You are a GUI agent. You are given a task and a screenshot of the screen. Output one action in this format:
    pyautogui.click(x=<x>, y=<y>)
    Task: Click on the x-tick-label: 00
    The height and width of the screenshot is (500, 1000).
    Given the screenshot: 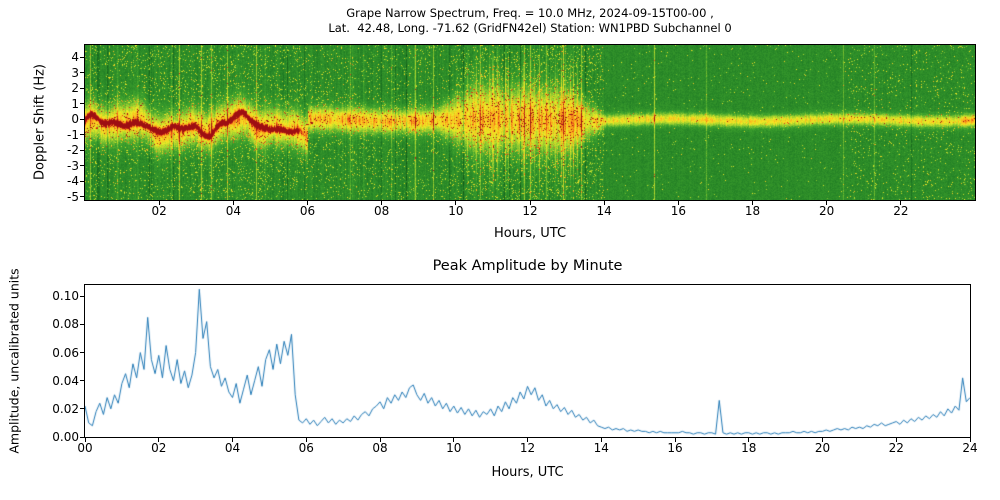 What is the action you would take?
    pyautogui.click(x=85, y=448)
    